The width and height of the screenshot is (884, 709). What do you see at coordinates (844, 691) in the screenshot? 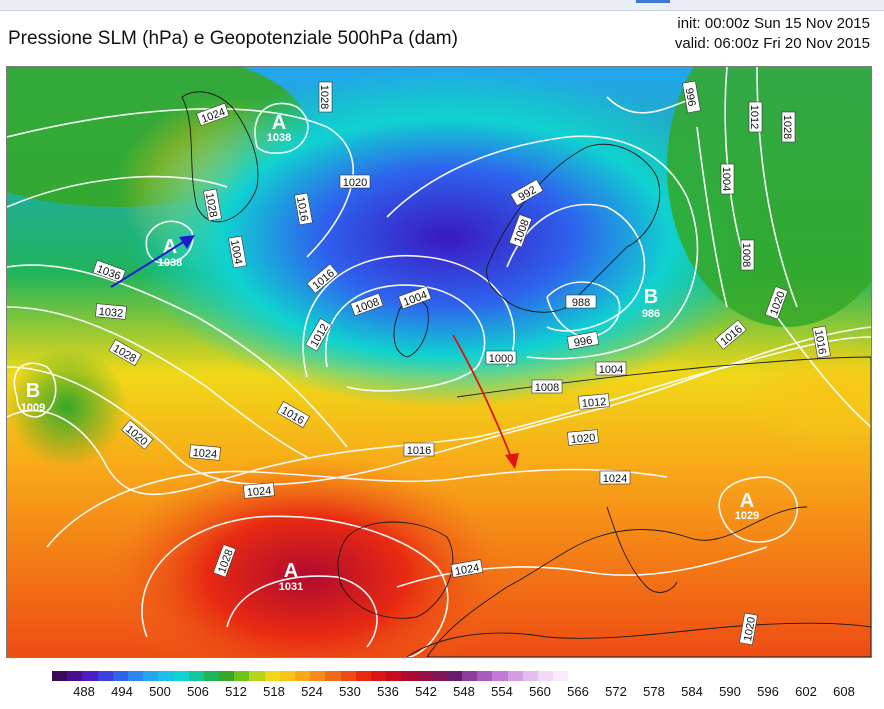
I see `color-scale-tick-label: 608` at bounding box center [844, 691].